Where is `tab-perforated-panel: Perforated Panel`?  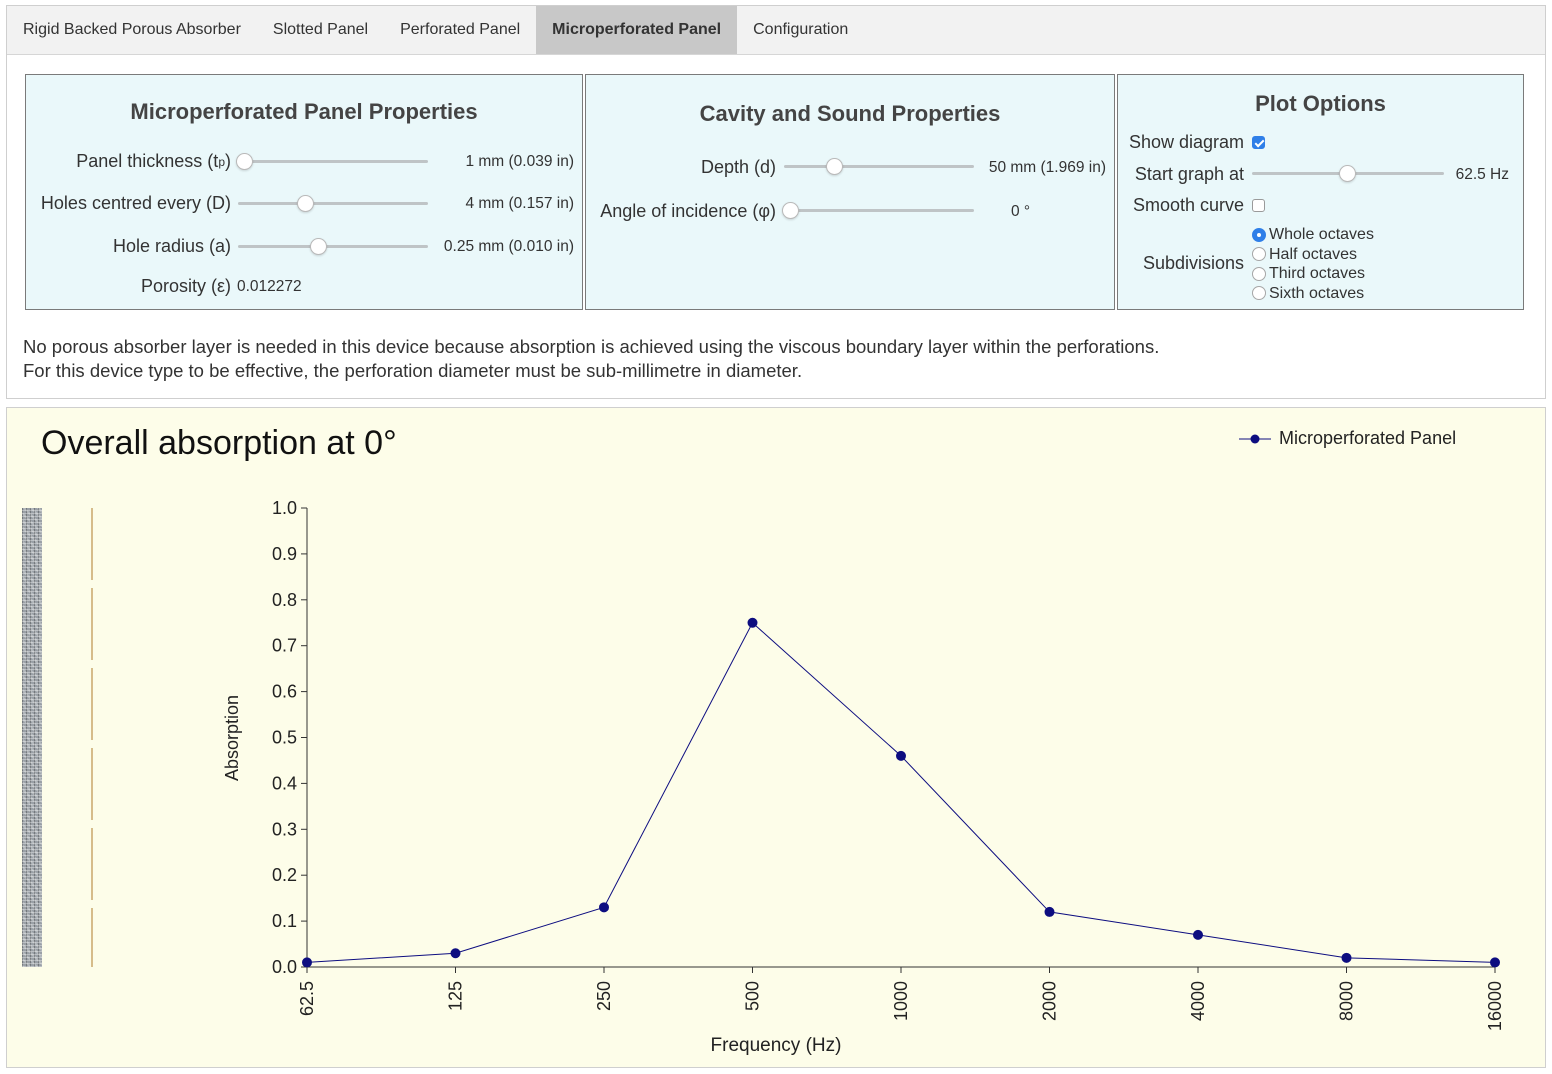 tab-perforated-panel: Perforated Panel is located at coordinates (460, 29).